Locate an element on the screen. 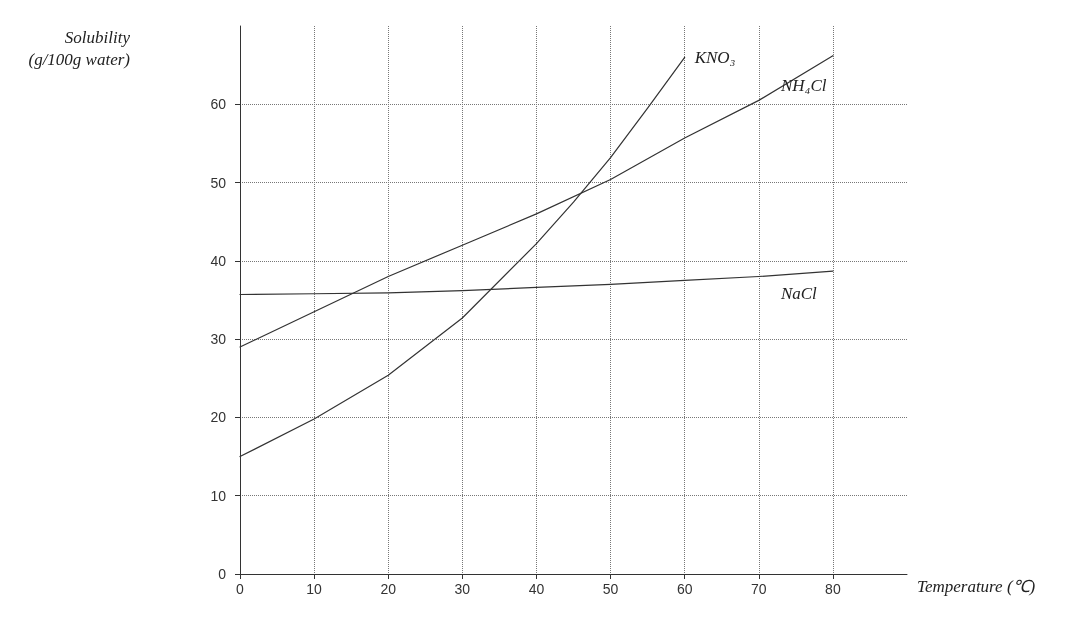 Image resolution: width=1080 pixels, height=622 pixels. y-tick-label: 10 is located at coordinates (218, 495).